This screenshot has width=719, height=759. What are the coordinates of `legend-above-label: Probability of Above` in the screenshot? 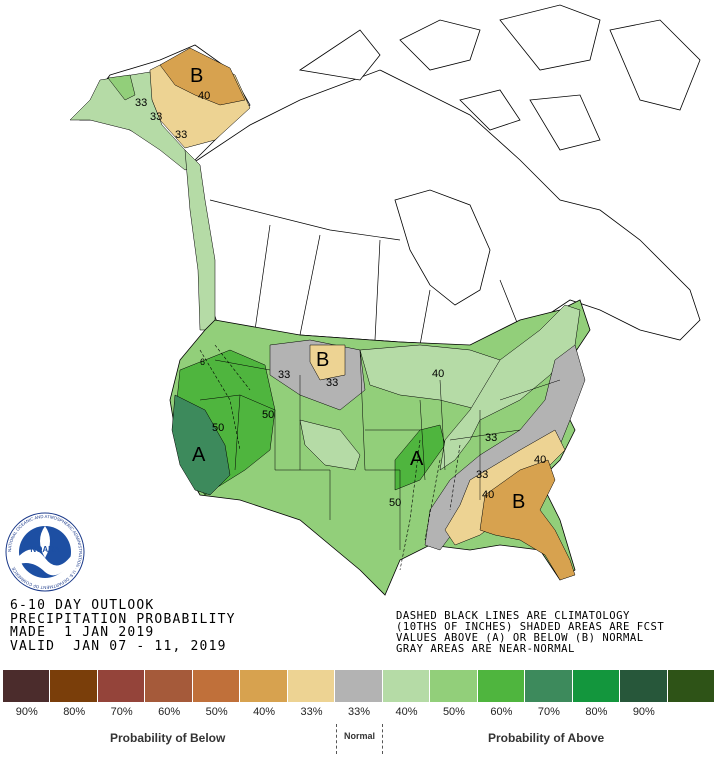 It's located at (546, 738).